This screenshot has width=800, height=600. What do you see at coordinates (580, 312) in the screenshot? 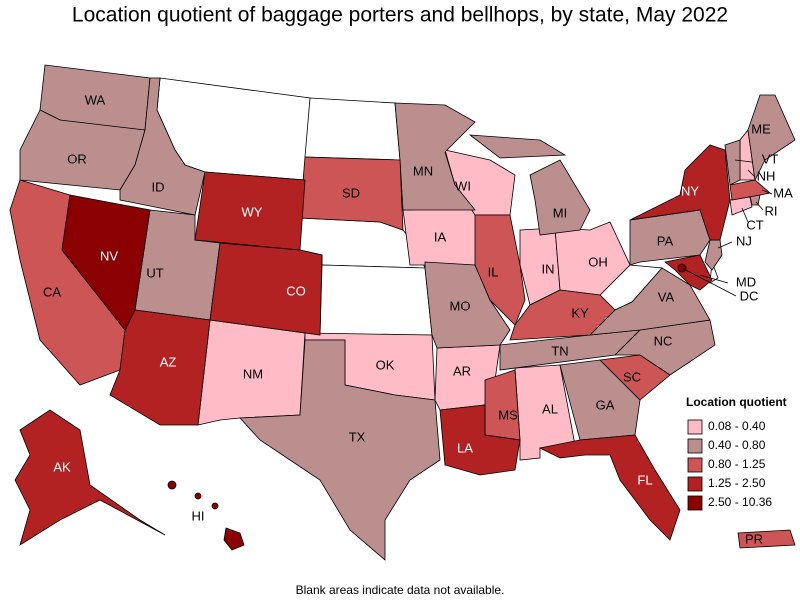
I see `state-label: KY` at bounding box center [580, 312].